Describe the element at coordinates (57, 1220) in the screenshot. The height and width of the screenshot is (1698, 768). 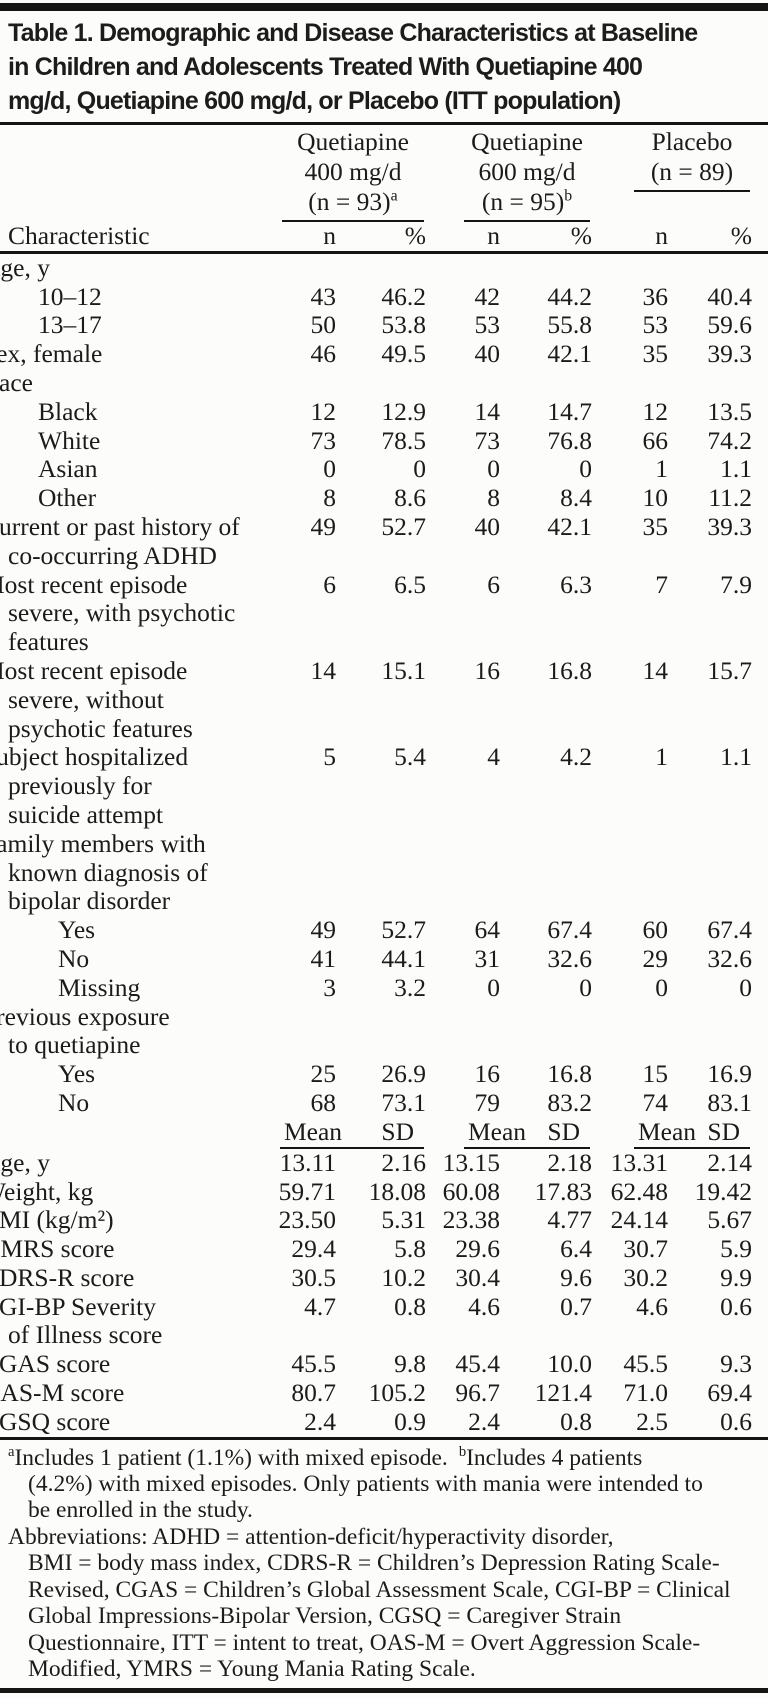
I see `row-label: BMI (kg/m²)` at that location.